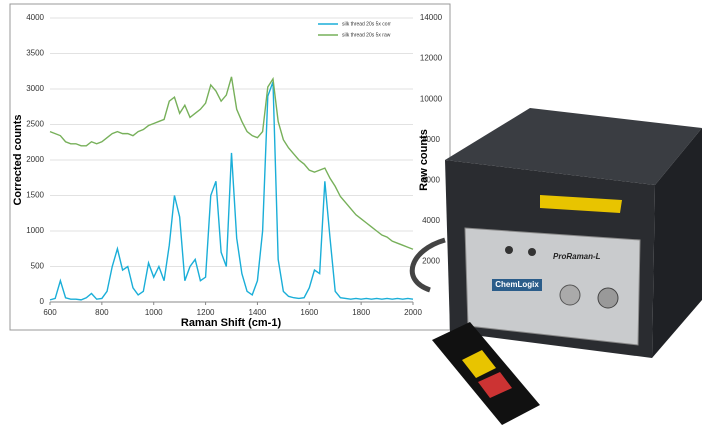  Describe the element at coordinates (431, 139) in the screenshot. I see `y2-tick-label: 8000` at that location.